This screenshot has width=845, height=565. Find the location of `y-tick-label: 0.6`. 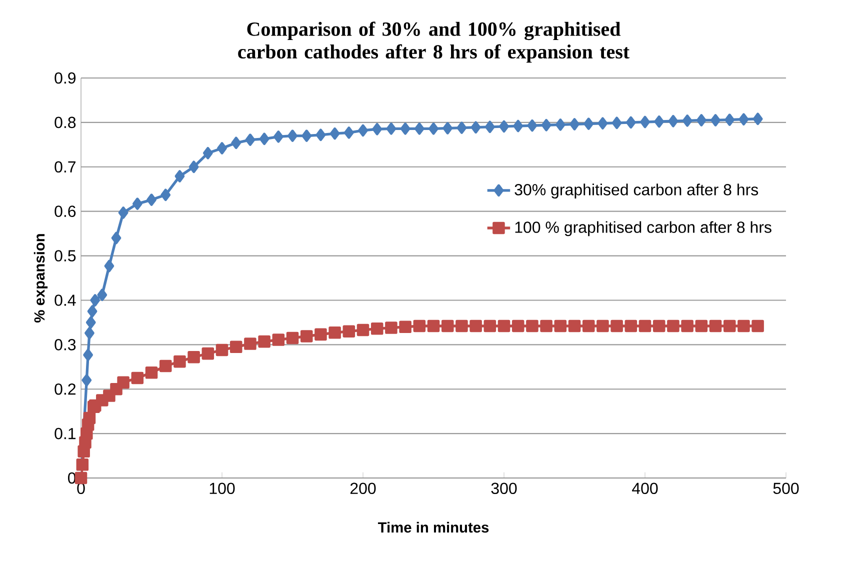

y-tick-label: 0.6 is located at coordinates (65, 211).